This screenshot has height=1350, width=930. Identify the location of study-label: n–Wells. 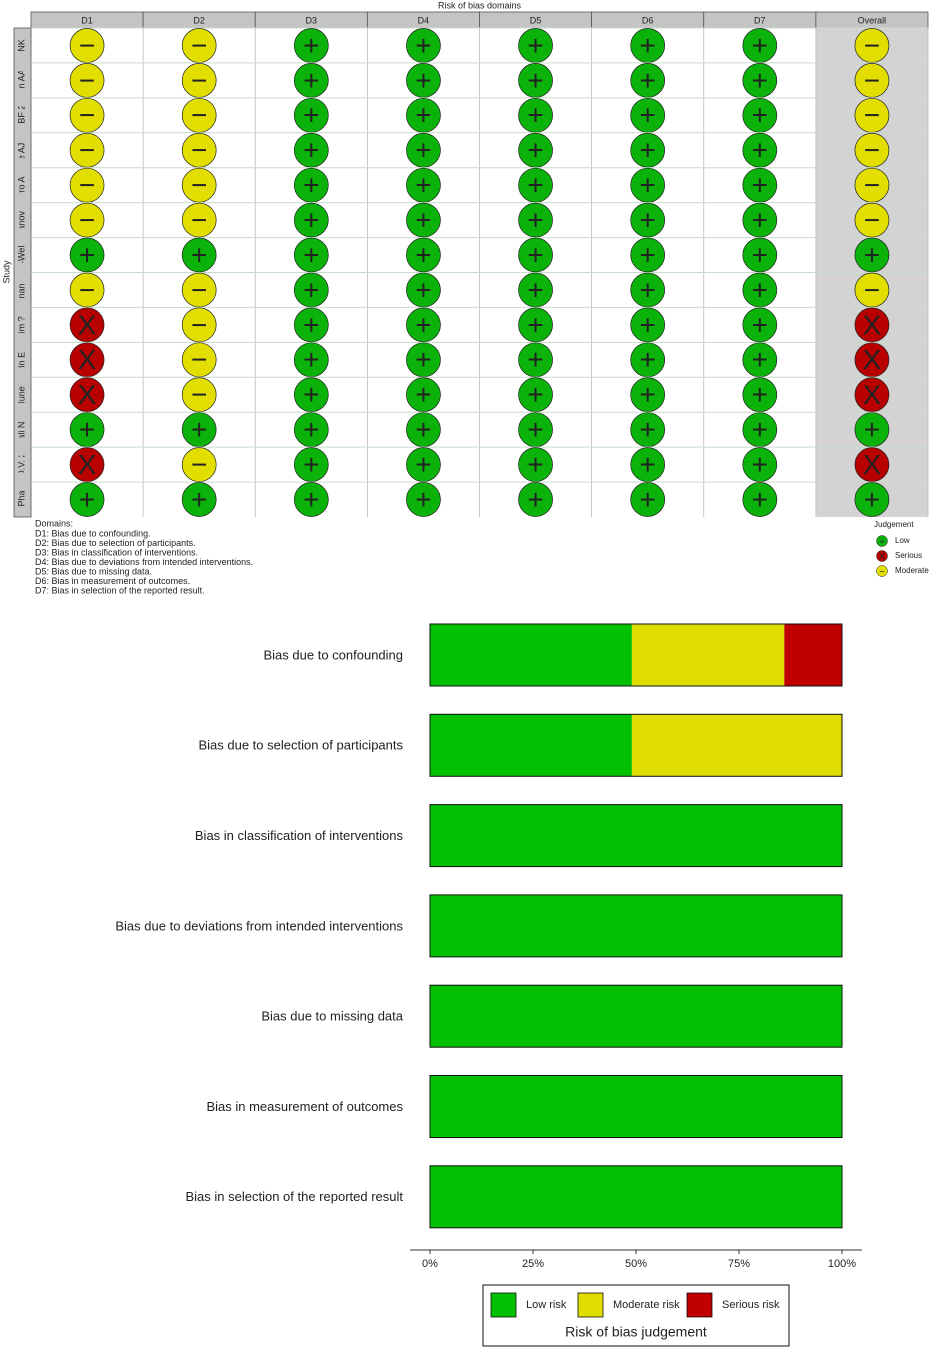
(21, 255).